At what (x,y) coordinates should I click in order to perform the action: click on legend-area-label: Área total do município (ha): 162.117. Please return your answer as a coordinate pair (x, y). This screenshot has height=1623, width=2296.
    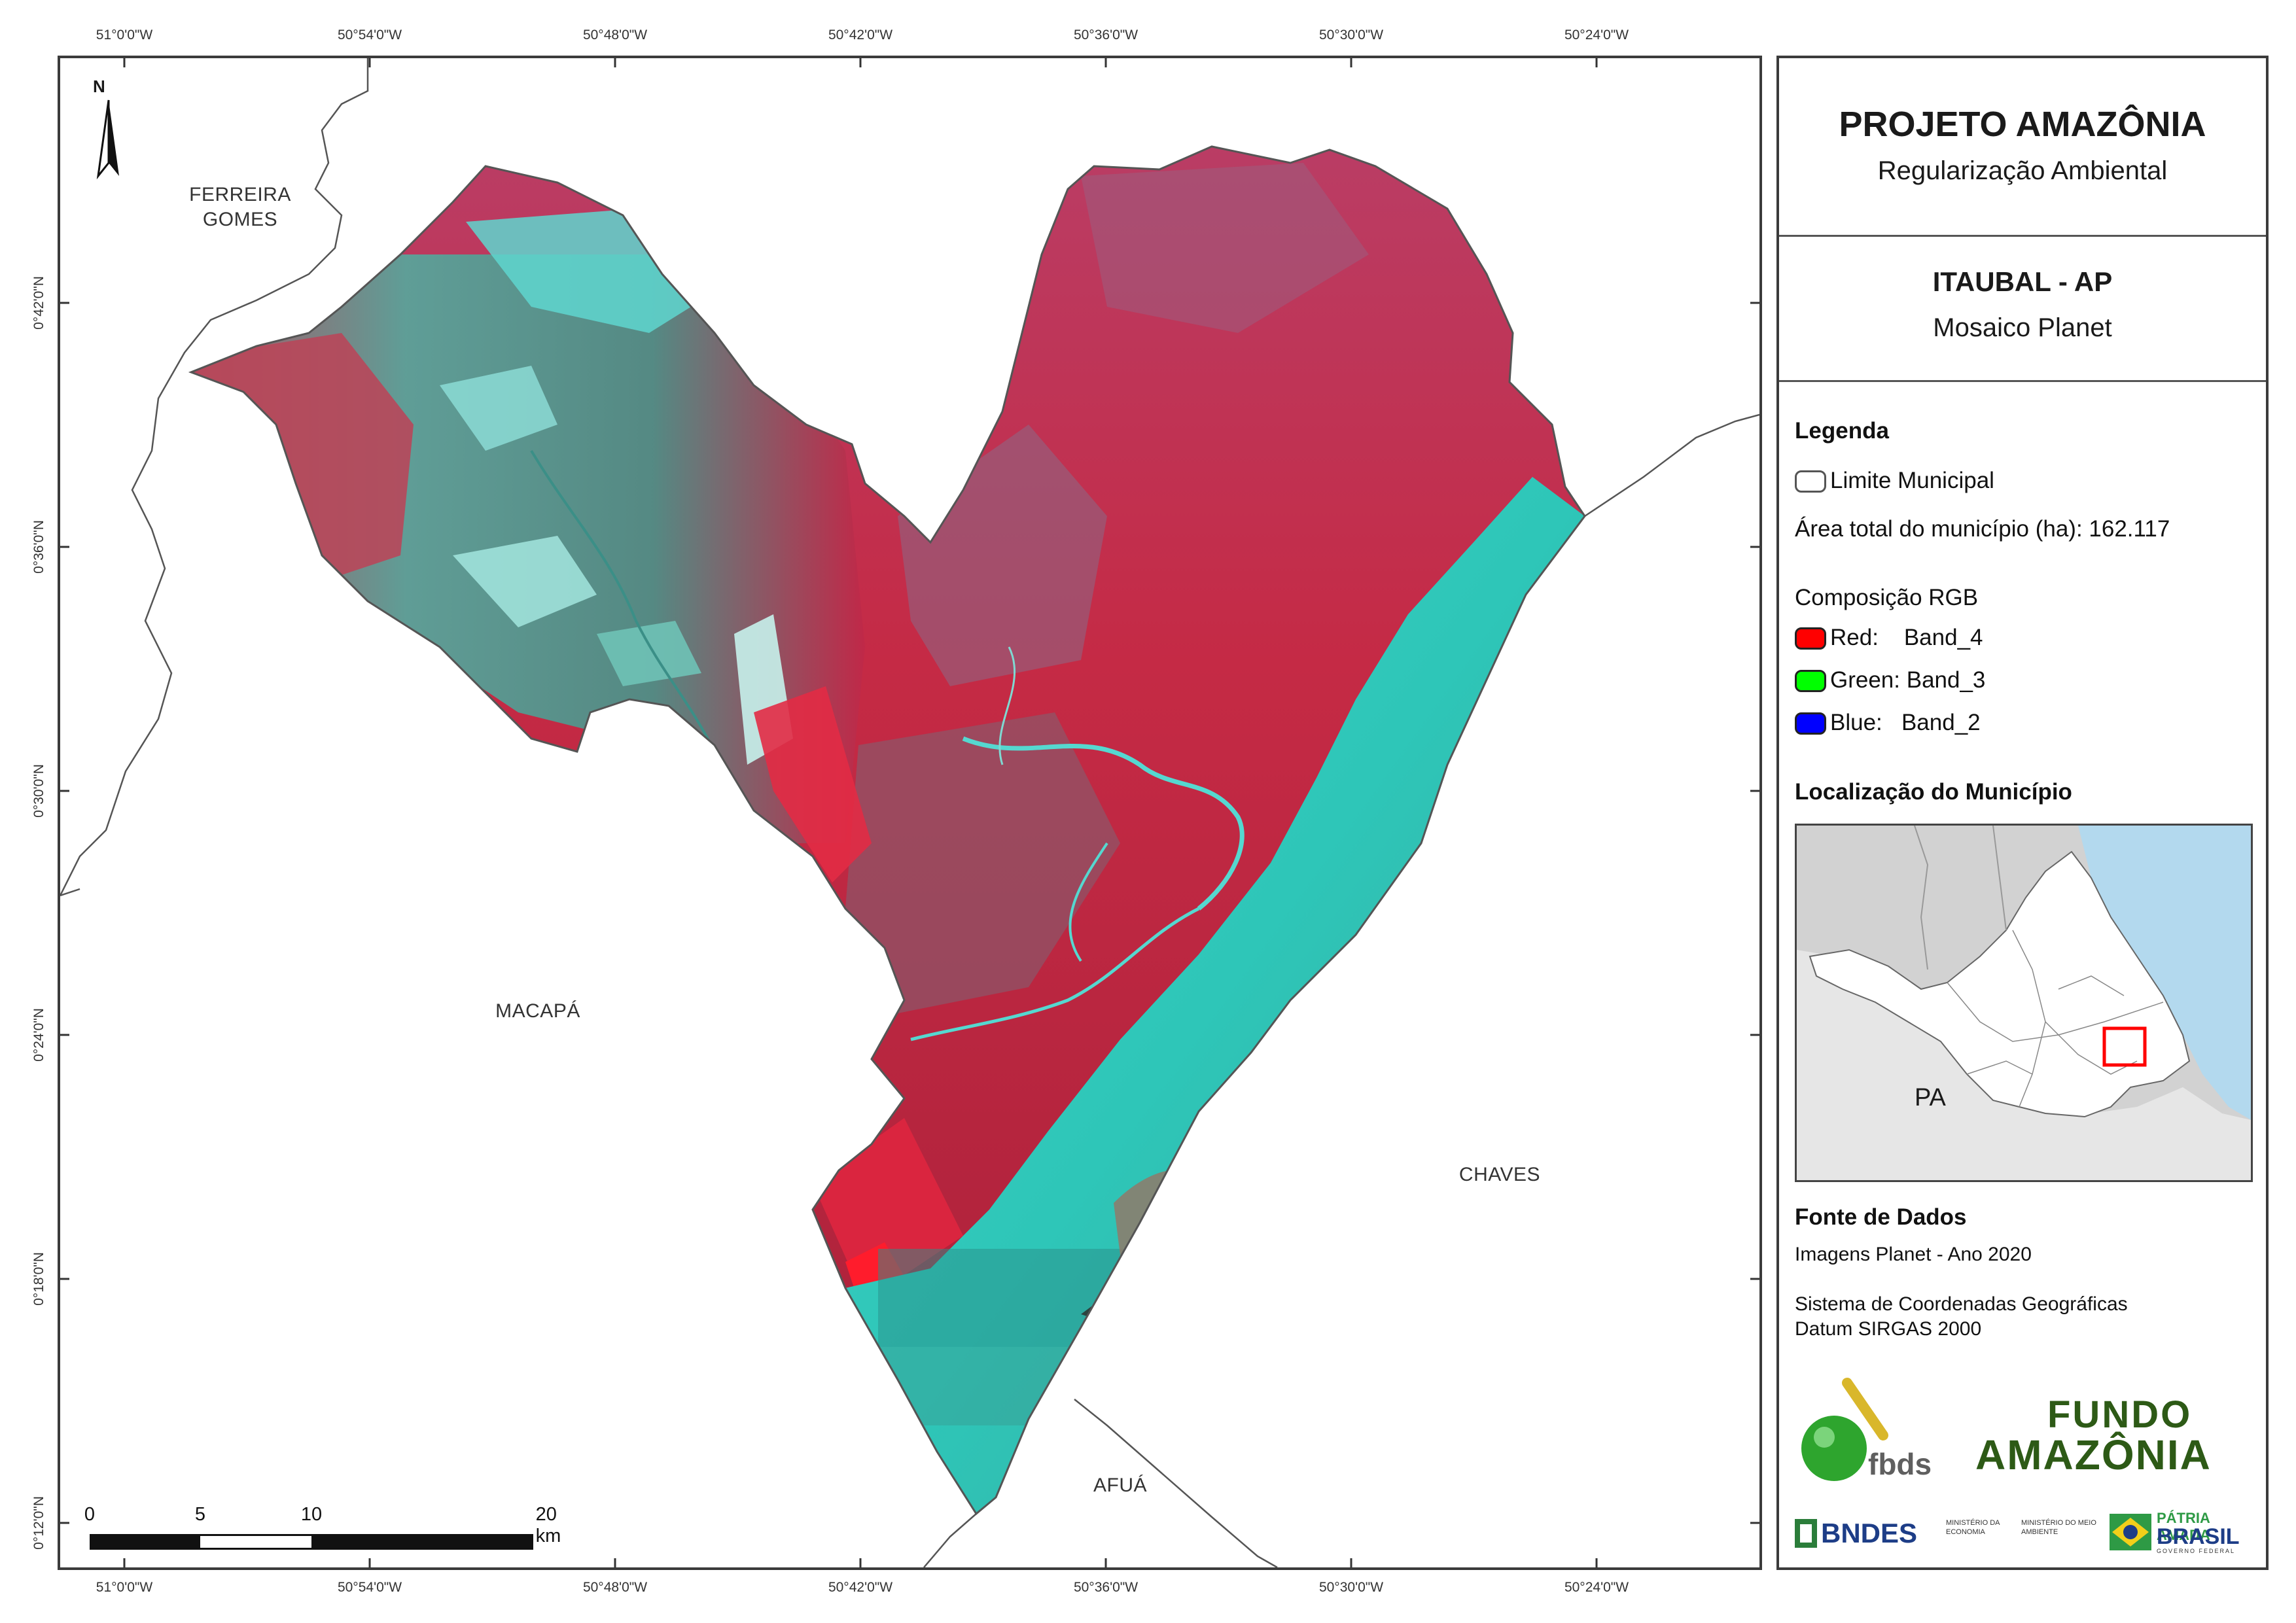
    Looking at the image, I should click on (1982, 529).